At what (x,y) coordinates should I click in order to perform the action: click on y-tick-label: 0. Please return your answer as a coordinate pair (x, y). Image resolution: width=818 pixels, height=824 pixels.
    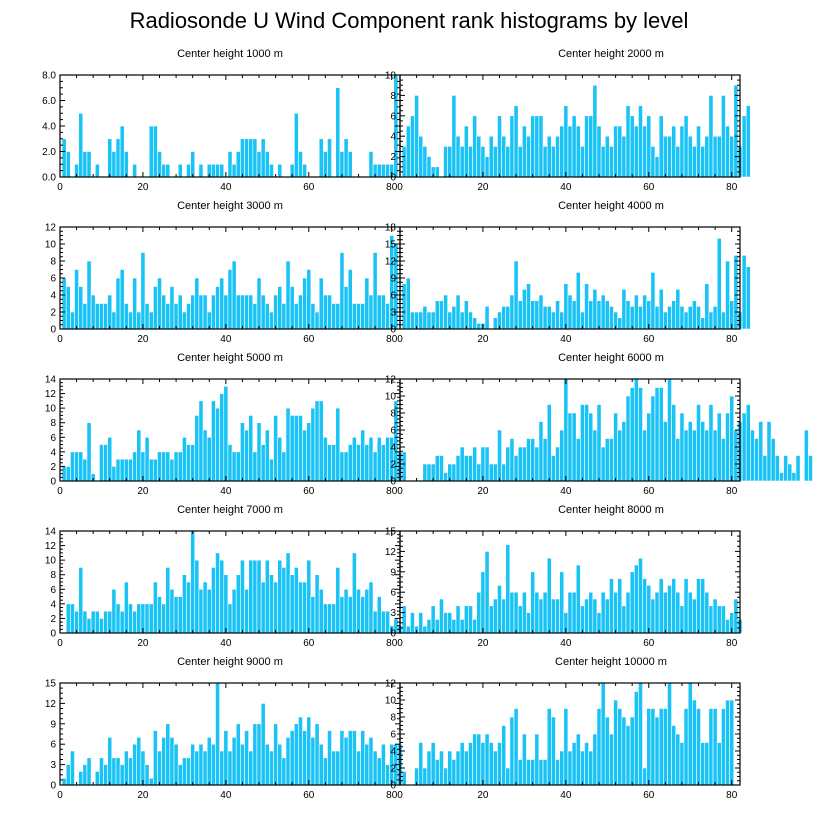
    Looking at the image, I should click on (393, 634).